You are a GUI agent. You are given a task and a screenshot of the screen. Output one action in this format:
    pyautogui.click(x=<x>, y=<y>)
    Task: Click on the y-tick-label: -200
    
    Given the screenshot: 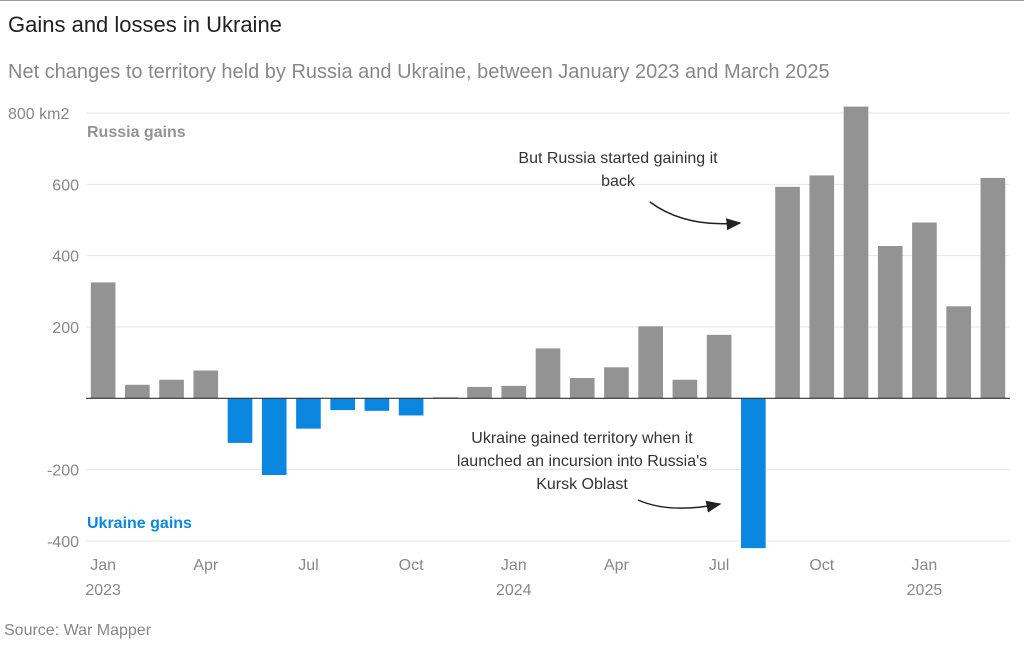 What is the action you would take?
    pyautogui.click(x=63, y=471)
    